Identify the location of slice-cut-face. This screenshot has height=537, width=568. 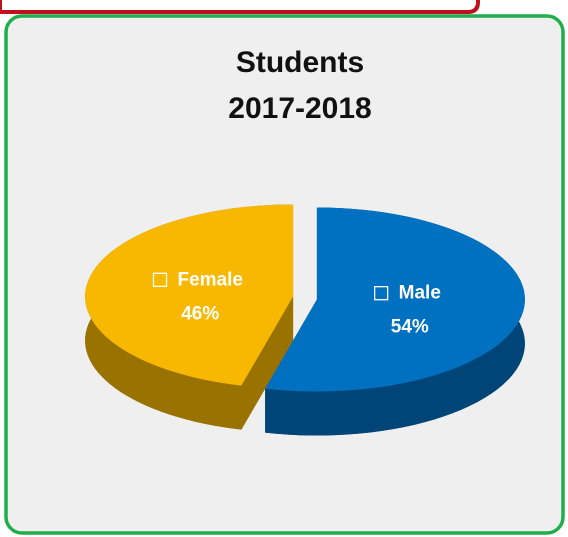
(267, 363).